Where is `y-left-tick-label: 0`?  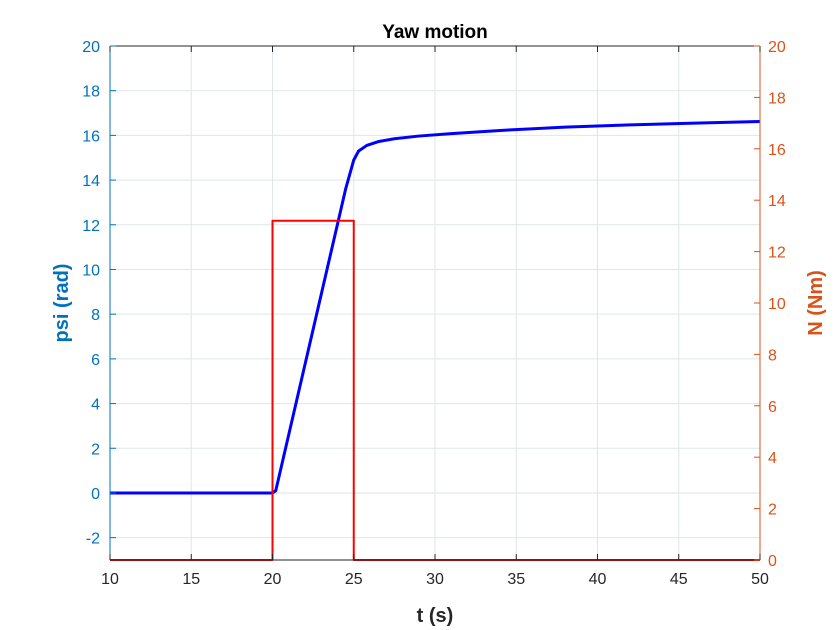
y-left-tick-label: 0 is located at coordinates (95, 494).